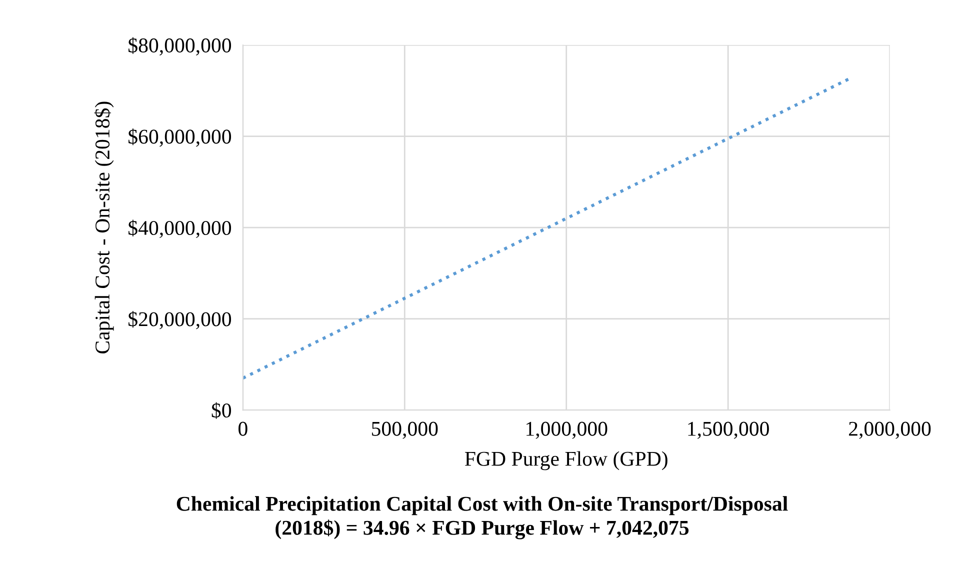  Describe the element at coordinates (567, 430) in the screenshot. I see `x-tick-label: 1,000,000` at that location.